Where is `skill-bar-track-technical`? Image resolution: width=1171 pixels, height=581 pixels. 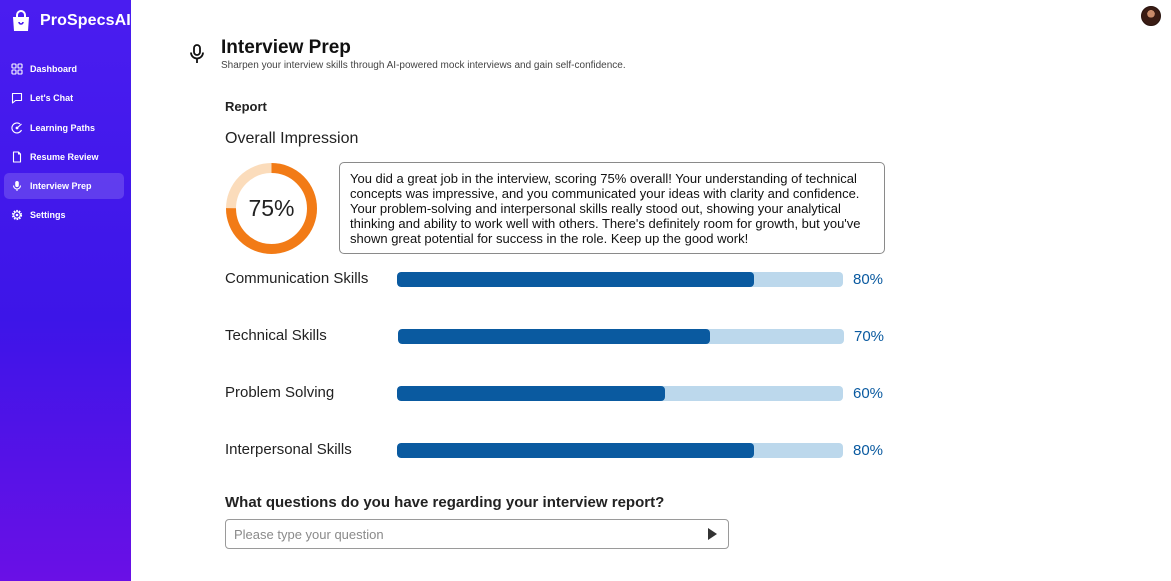 skill-bar-track-technical is located at coordinates (621, 336).